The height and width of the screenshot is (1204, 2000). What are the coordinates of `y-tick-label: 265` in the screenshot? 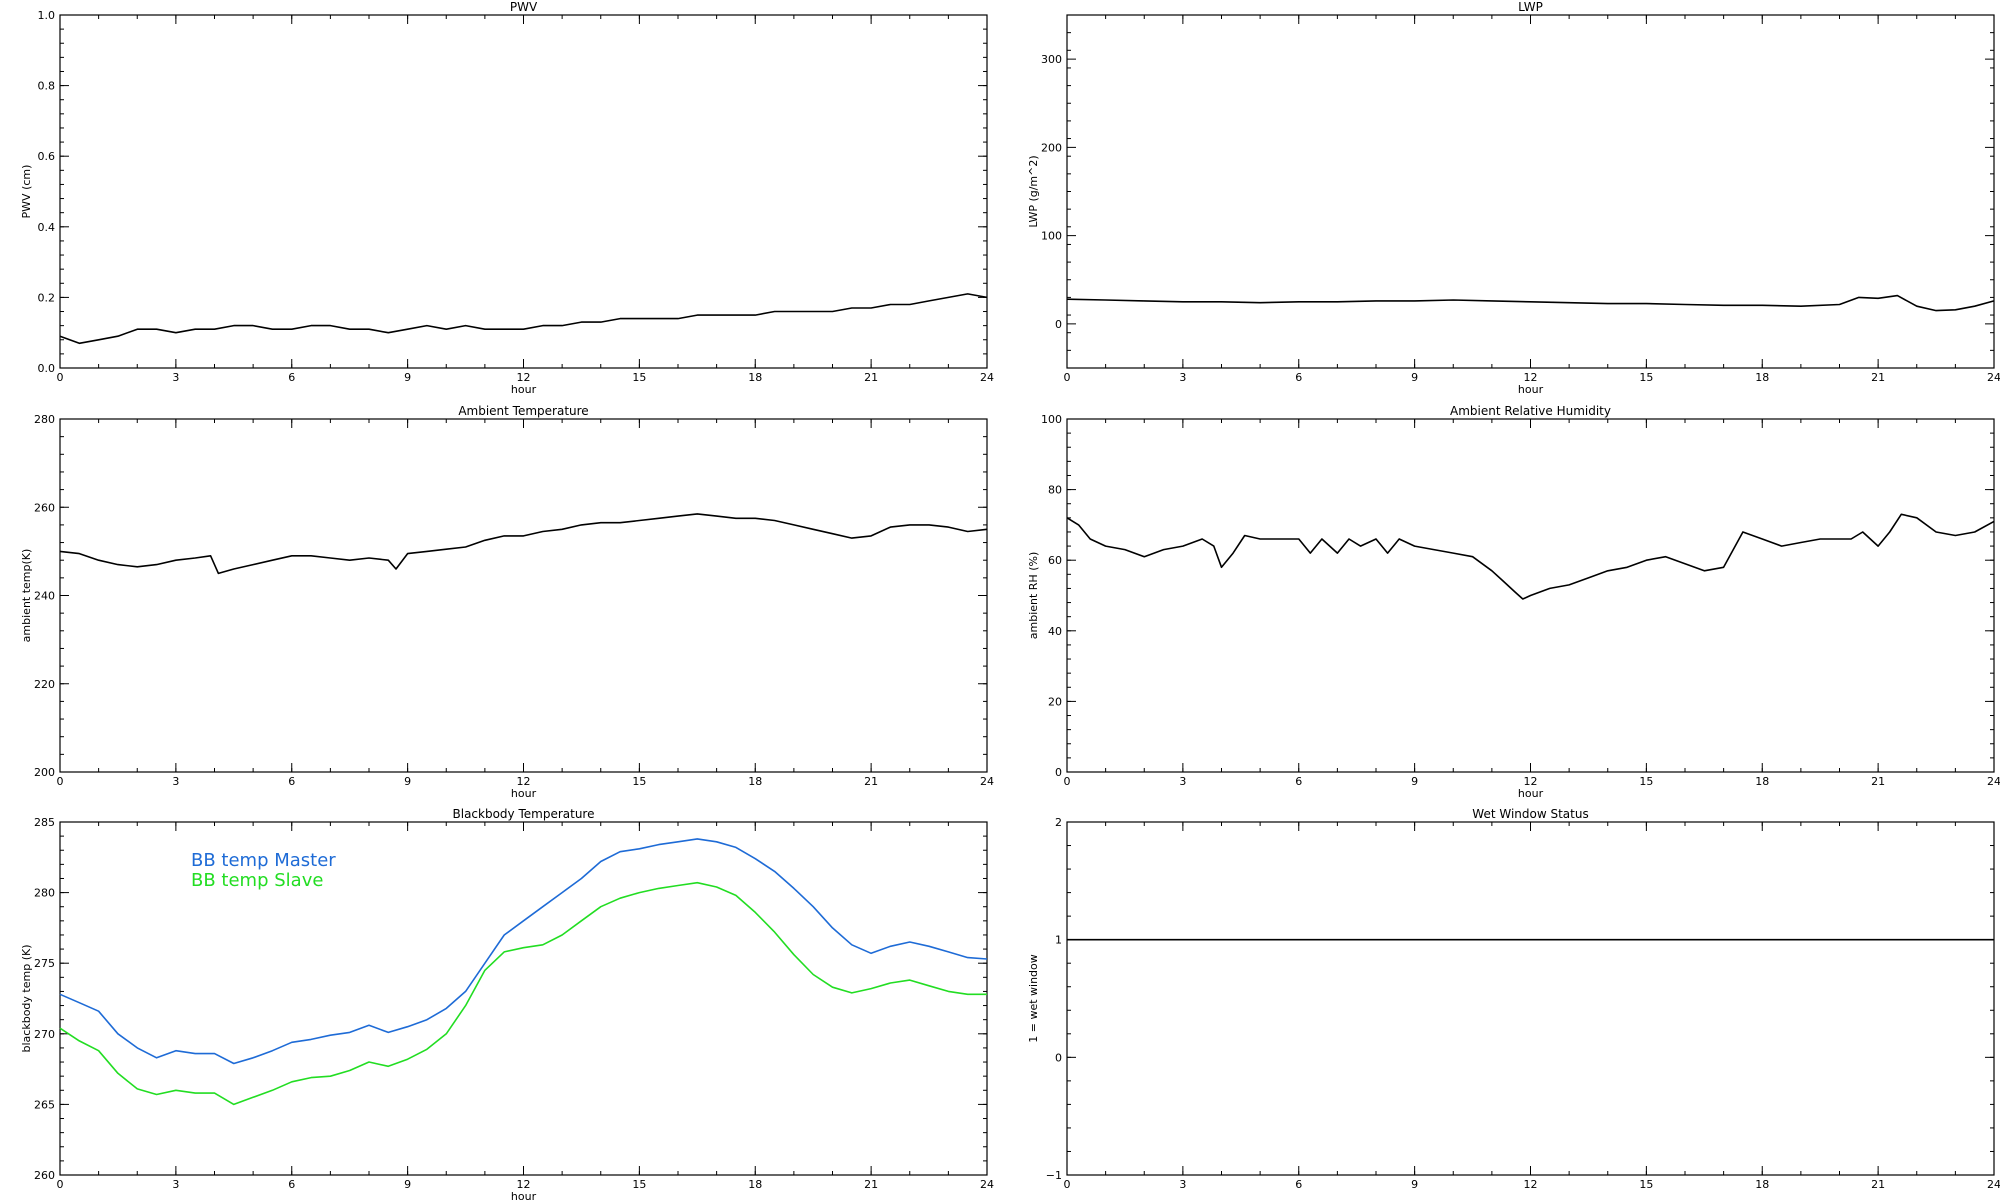 It's located at (44, 1104).